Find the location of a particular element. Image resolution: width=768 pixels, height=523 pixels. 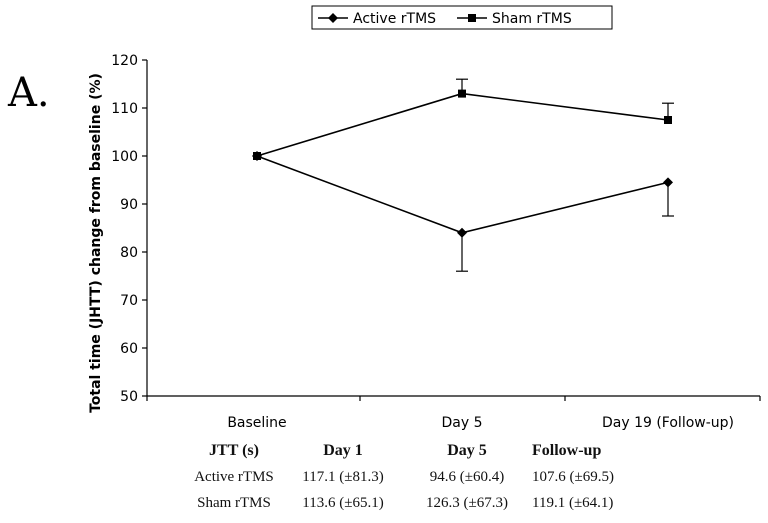

series-line-sham is located at coordinates (462, 124).